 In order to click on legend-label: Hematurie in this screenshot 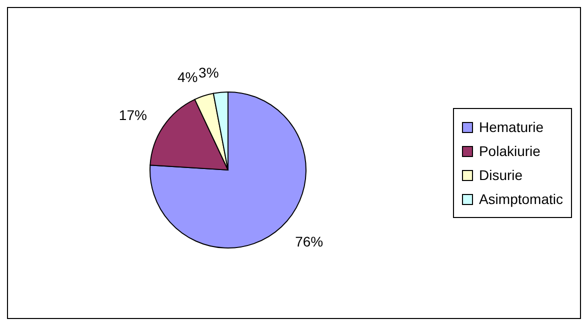, I will do `click(511, 127)`.